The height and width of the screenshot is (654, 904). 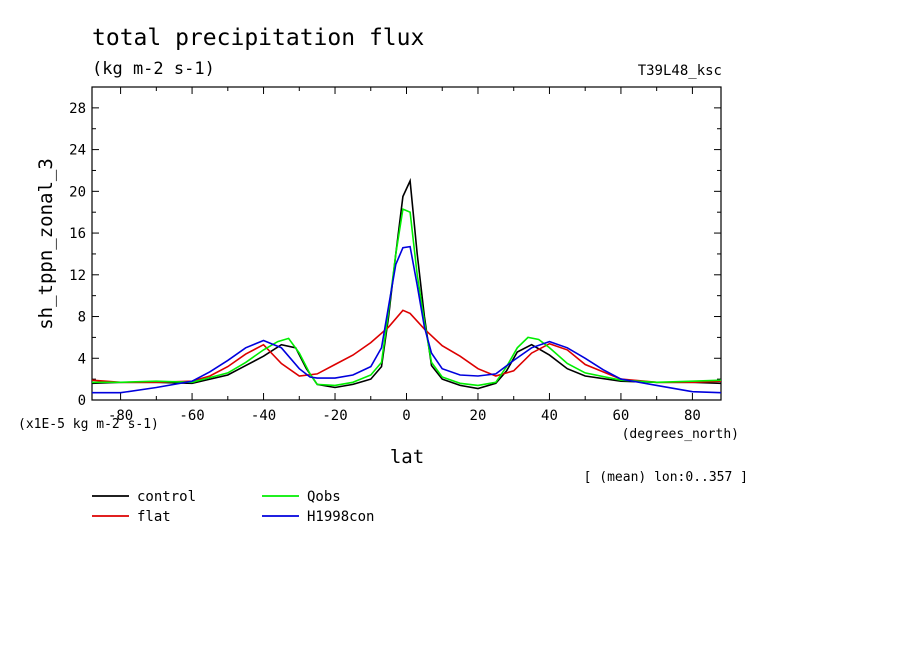 What do you see at coordinates (407, 457) in the screenshot?
I see `x-axis-label: lat` at bounding box center [407, 457].